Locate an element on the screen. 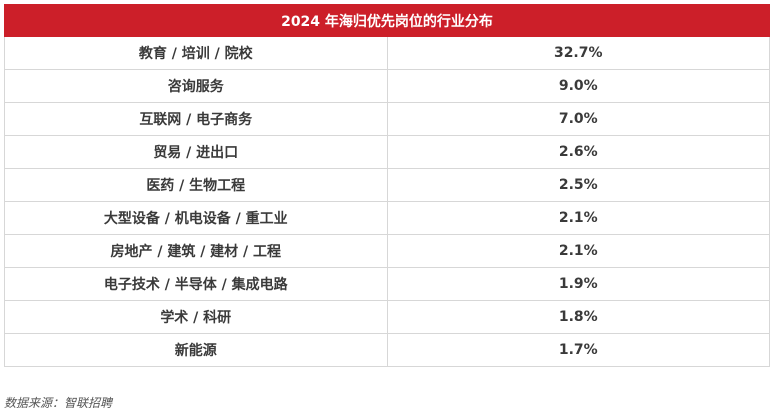 This screenshot has height=415, width=776. table-row: 学术 / 科研 1.8% is located at coordinates (387, 317).